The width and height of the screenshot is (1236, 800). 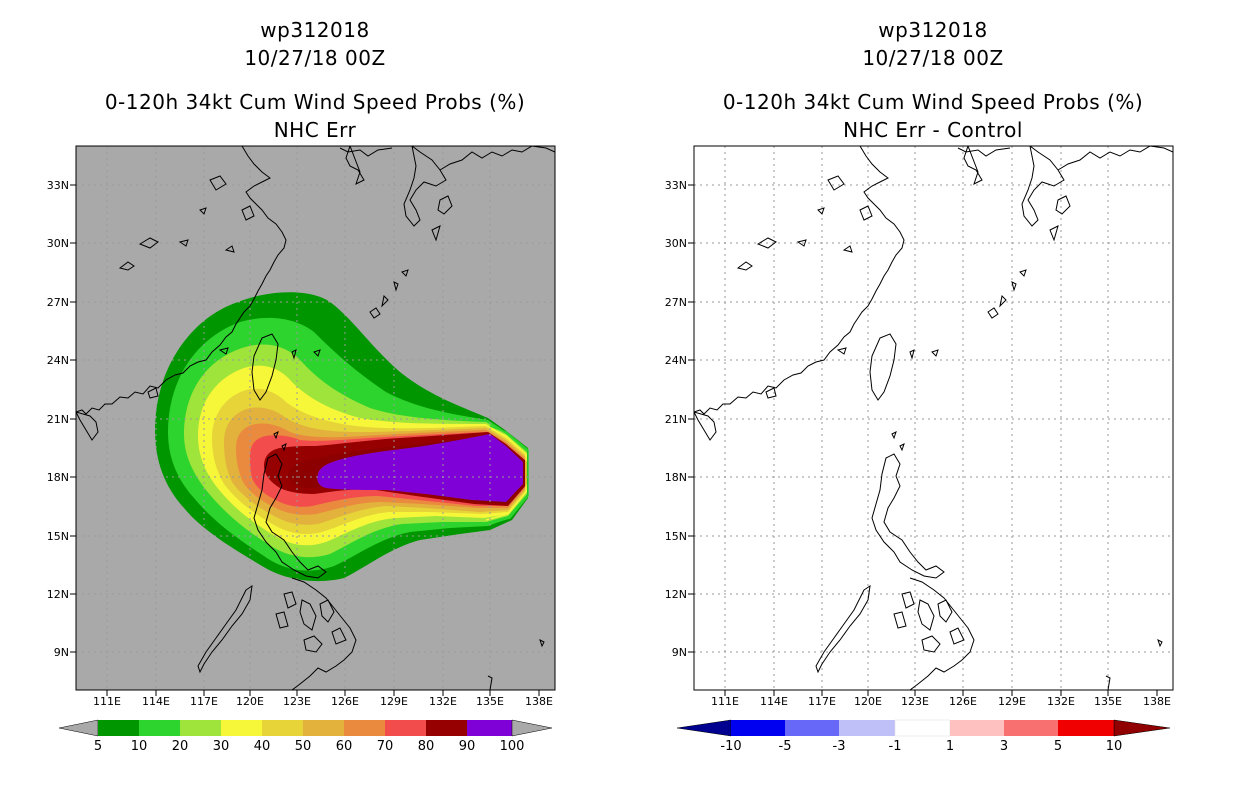 What do you see at coordinates (345, 701) in the screenshot?
I see `left-lon-label: 126E` at bounding box center [345, 701].